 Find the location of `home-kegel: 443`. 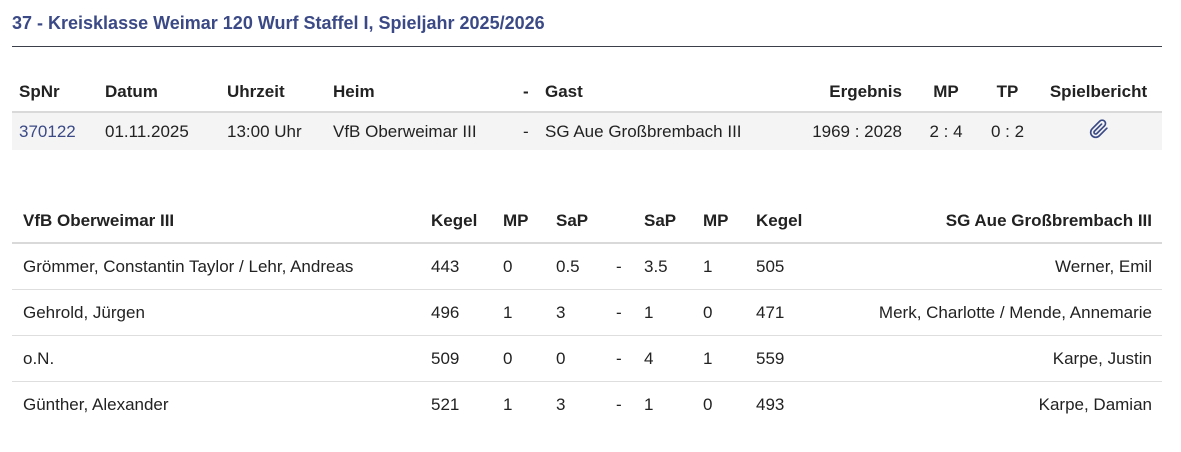

home-kegel: 443 is located at coordinates (456, 266).